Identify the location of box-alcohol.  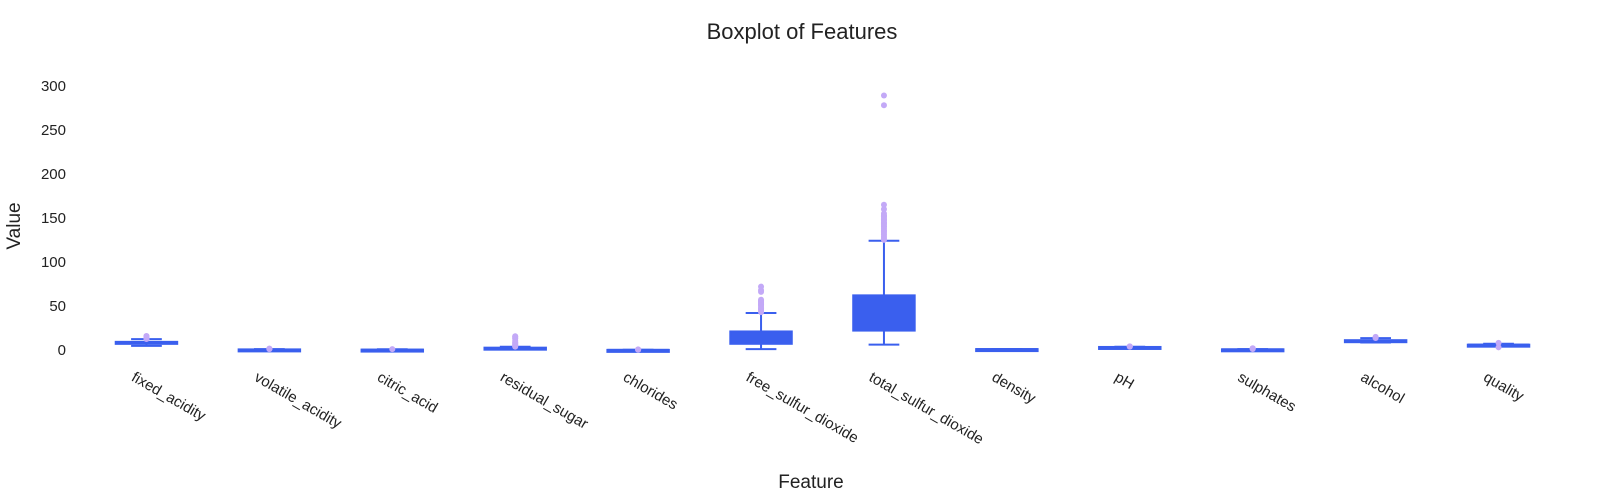
(1375, 338).